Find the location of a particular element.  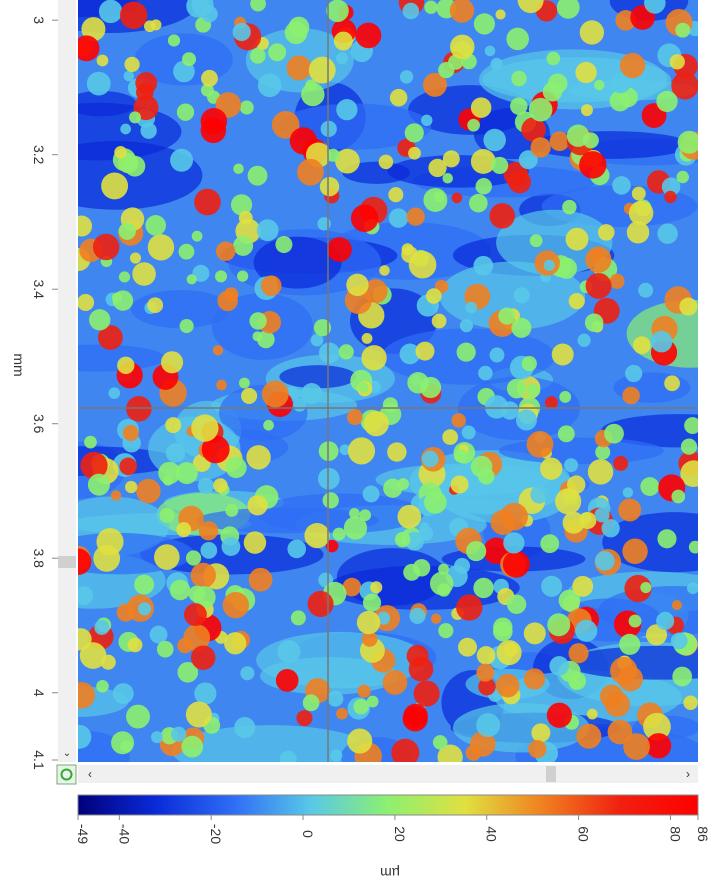

horizontal-scrollbar is located at coordinates (388, 774).